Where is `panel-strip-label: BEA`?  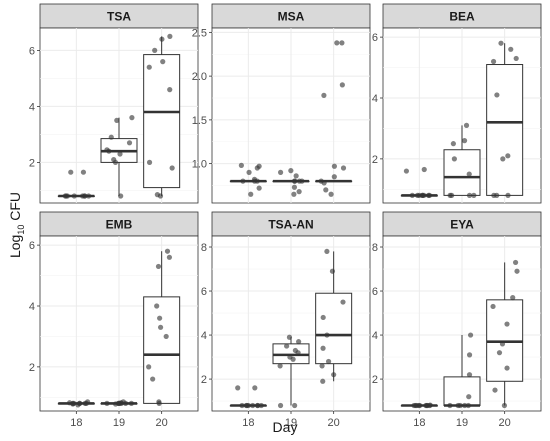 panel-strip-label: BEA is located at coordinates (462, 17).